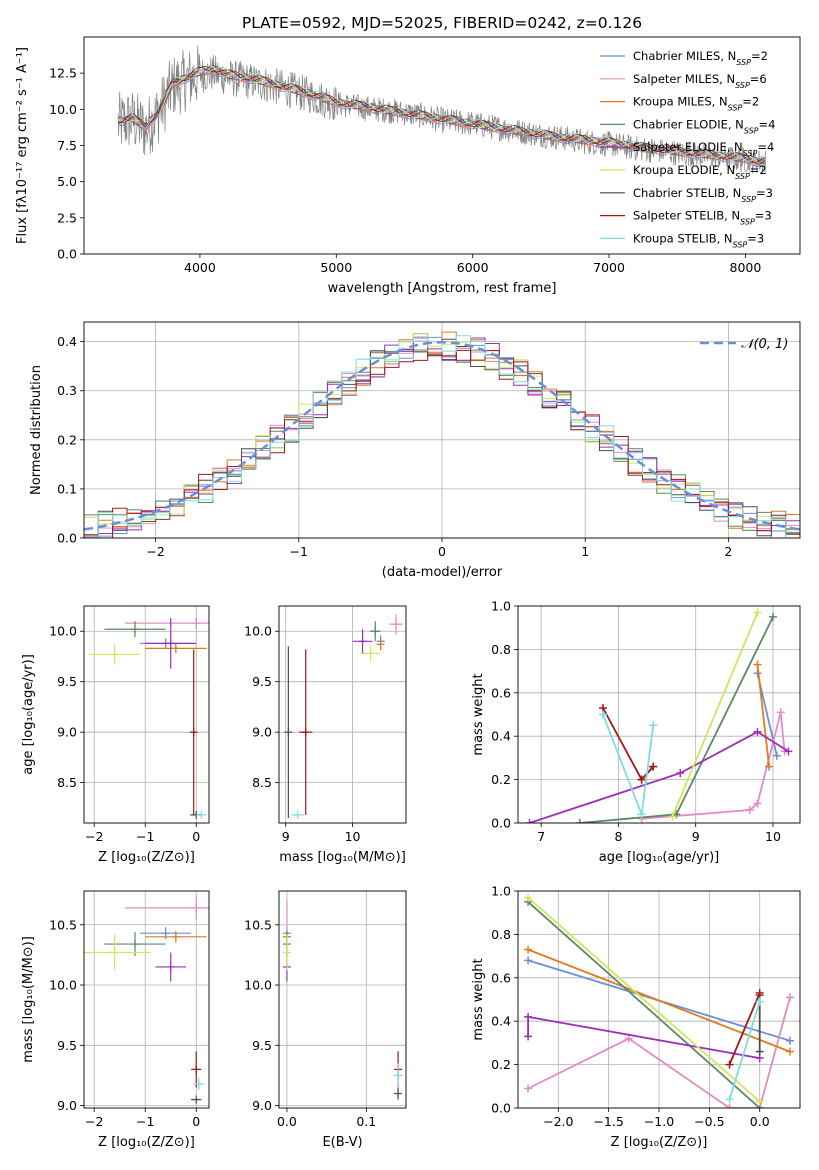  What do you see at coordinates (773, 836) in the screenshot?
I see `x-tick-label: 10` at bounding box center [773, 836].